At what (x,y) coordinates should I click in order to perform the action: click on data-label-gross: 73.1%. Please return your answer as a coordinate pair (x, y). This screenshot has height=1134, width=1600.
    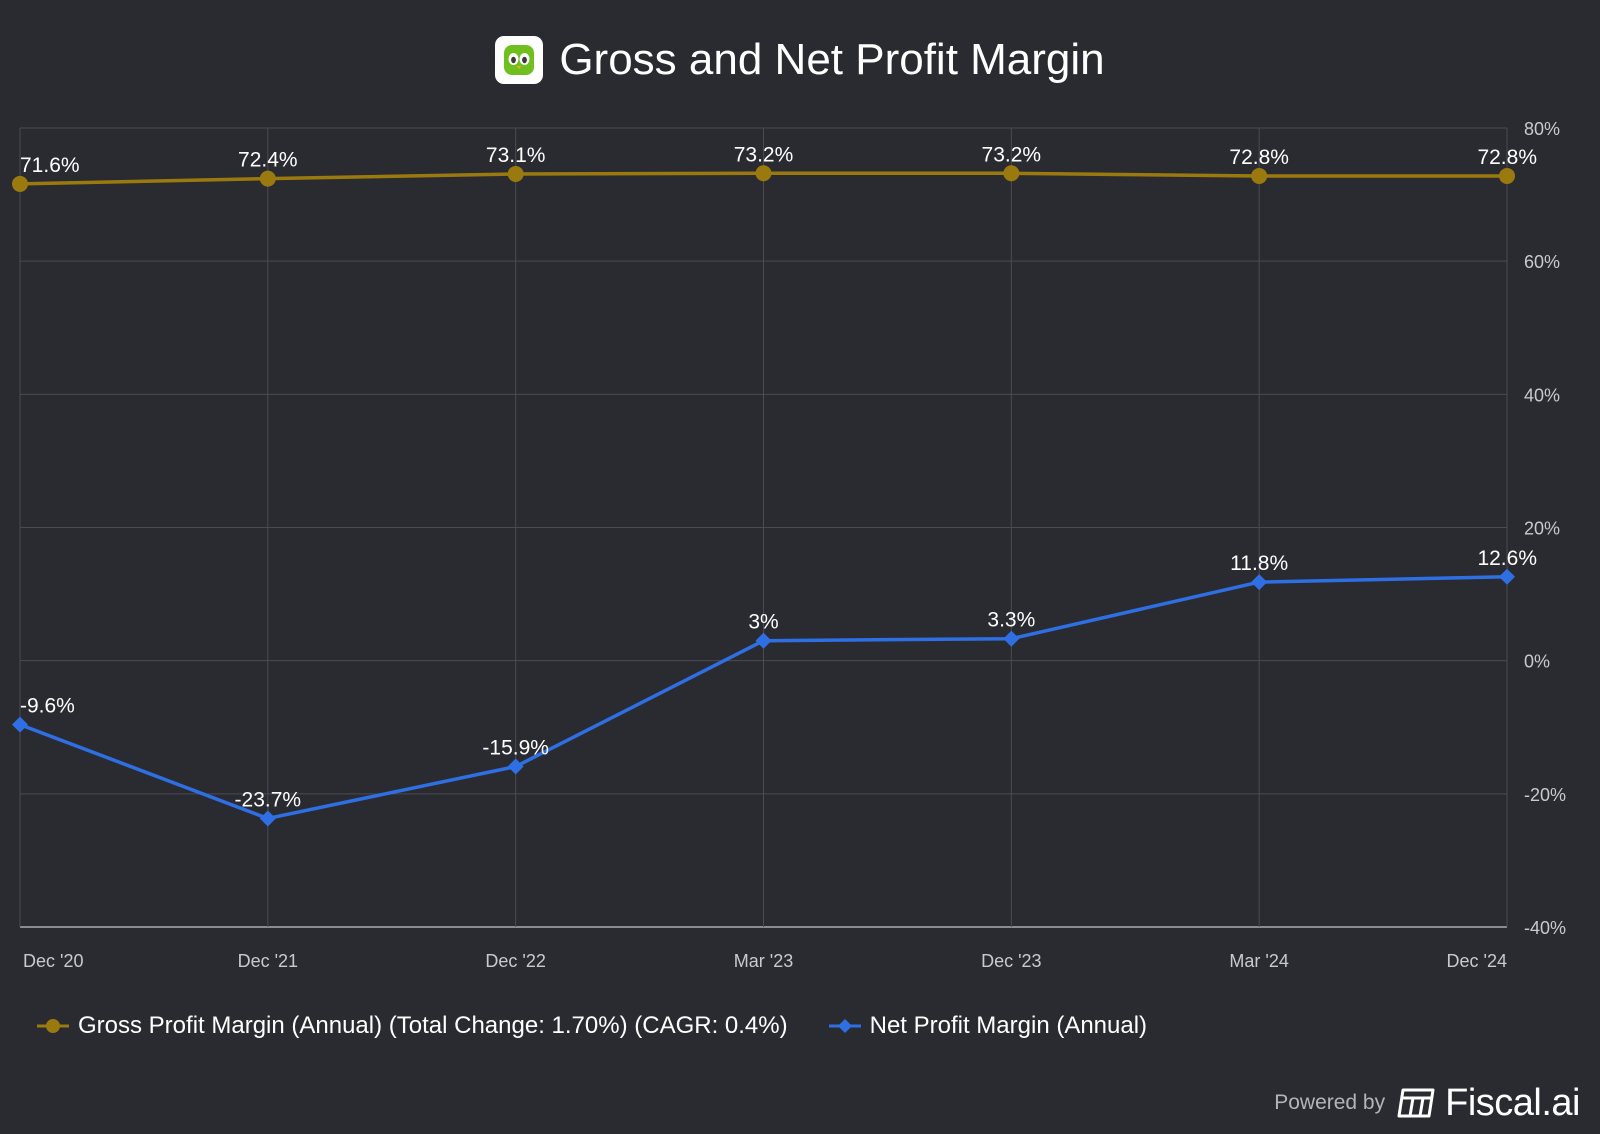
    Looking at the image, I should click on (516, 155).